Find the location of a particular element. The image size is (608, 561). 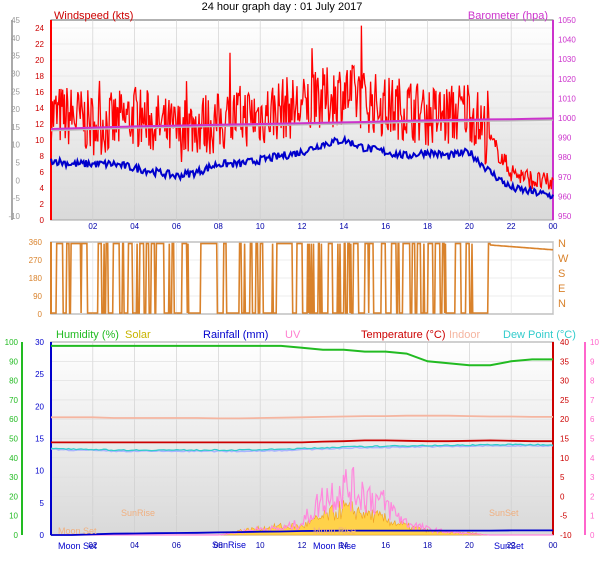

uv-line is located at coordinates (302, 501).